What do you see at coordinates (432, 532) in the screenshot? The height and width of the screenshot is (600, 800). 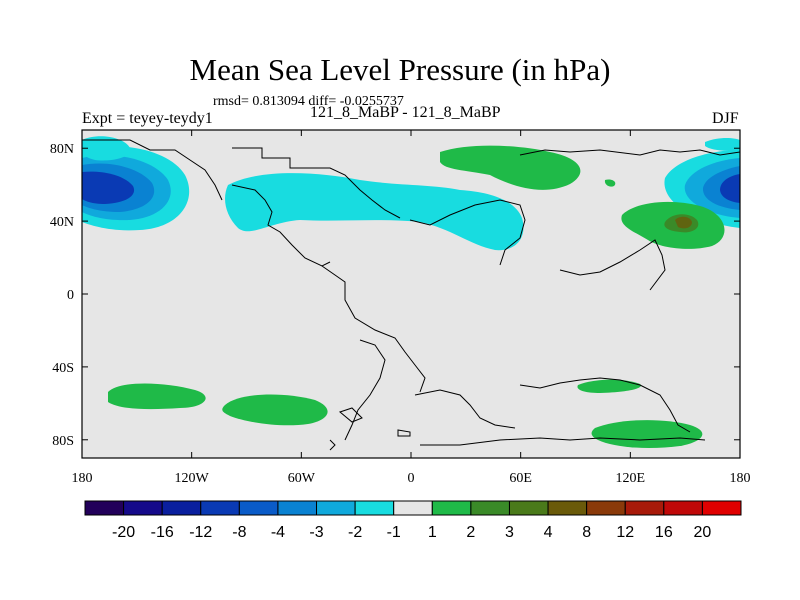 I see `colorbar-label: 1` at bounding box center [432, 532].